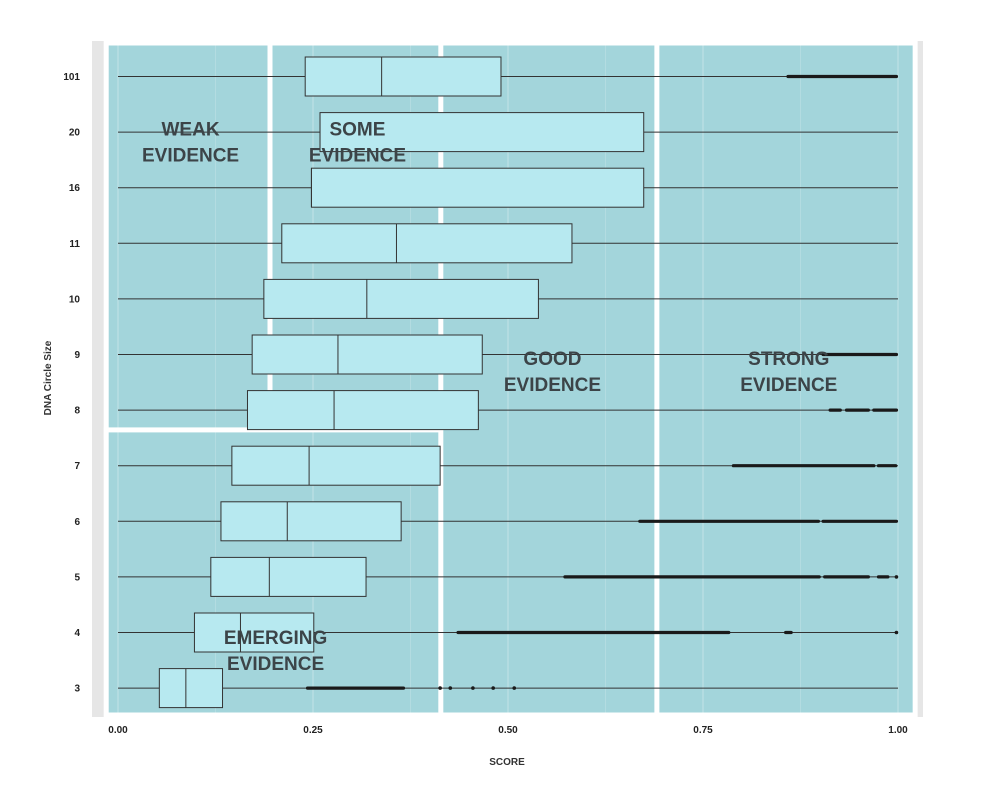  Describe the element at coordinates (77, 633) in the screenshot. I see `y-tick-label: 4` at that location.